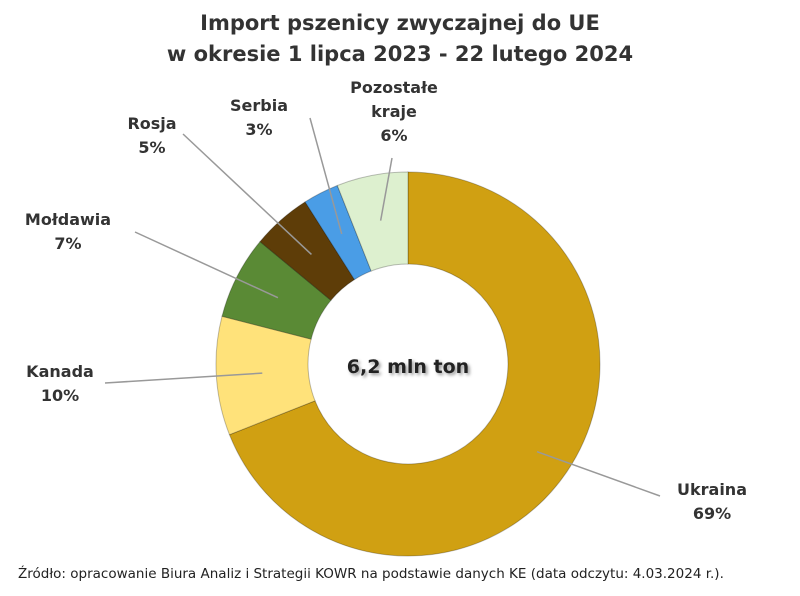 The image size is (800, 596). Describe the element at coordinates (265, 375) in the screenshot. I see `slice-kanada` at that location.